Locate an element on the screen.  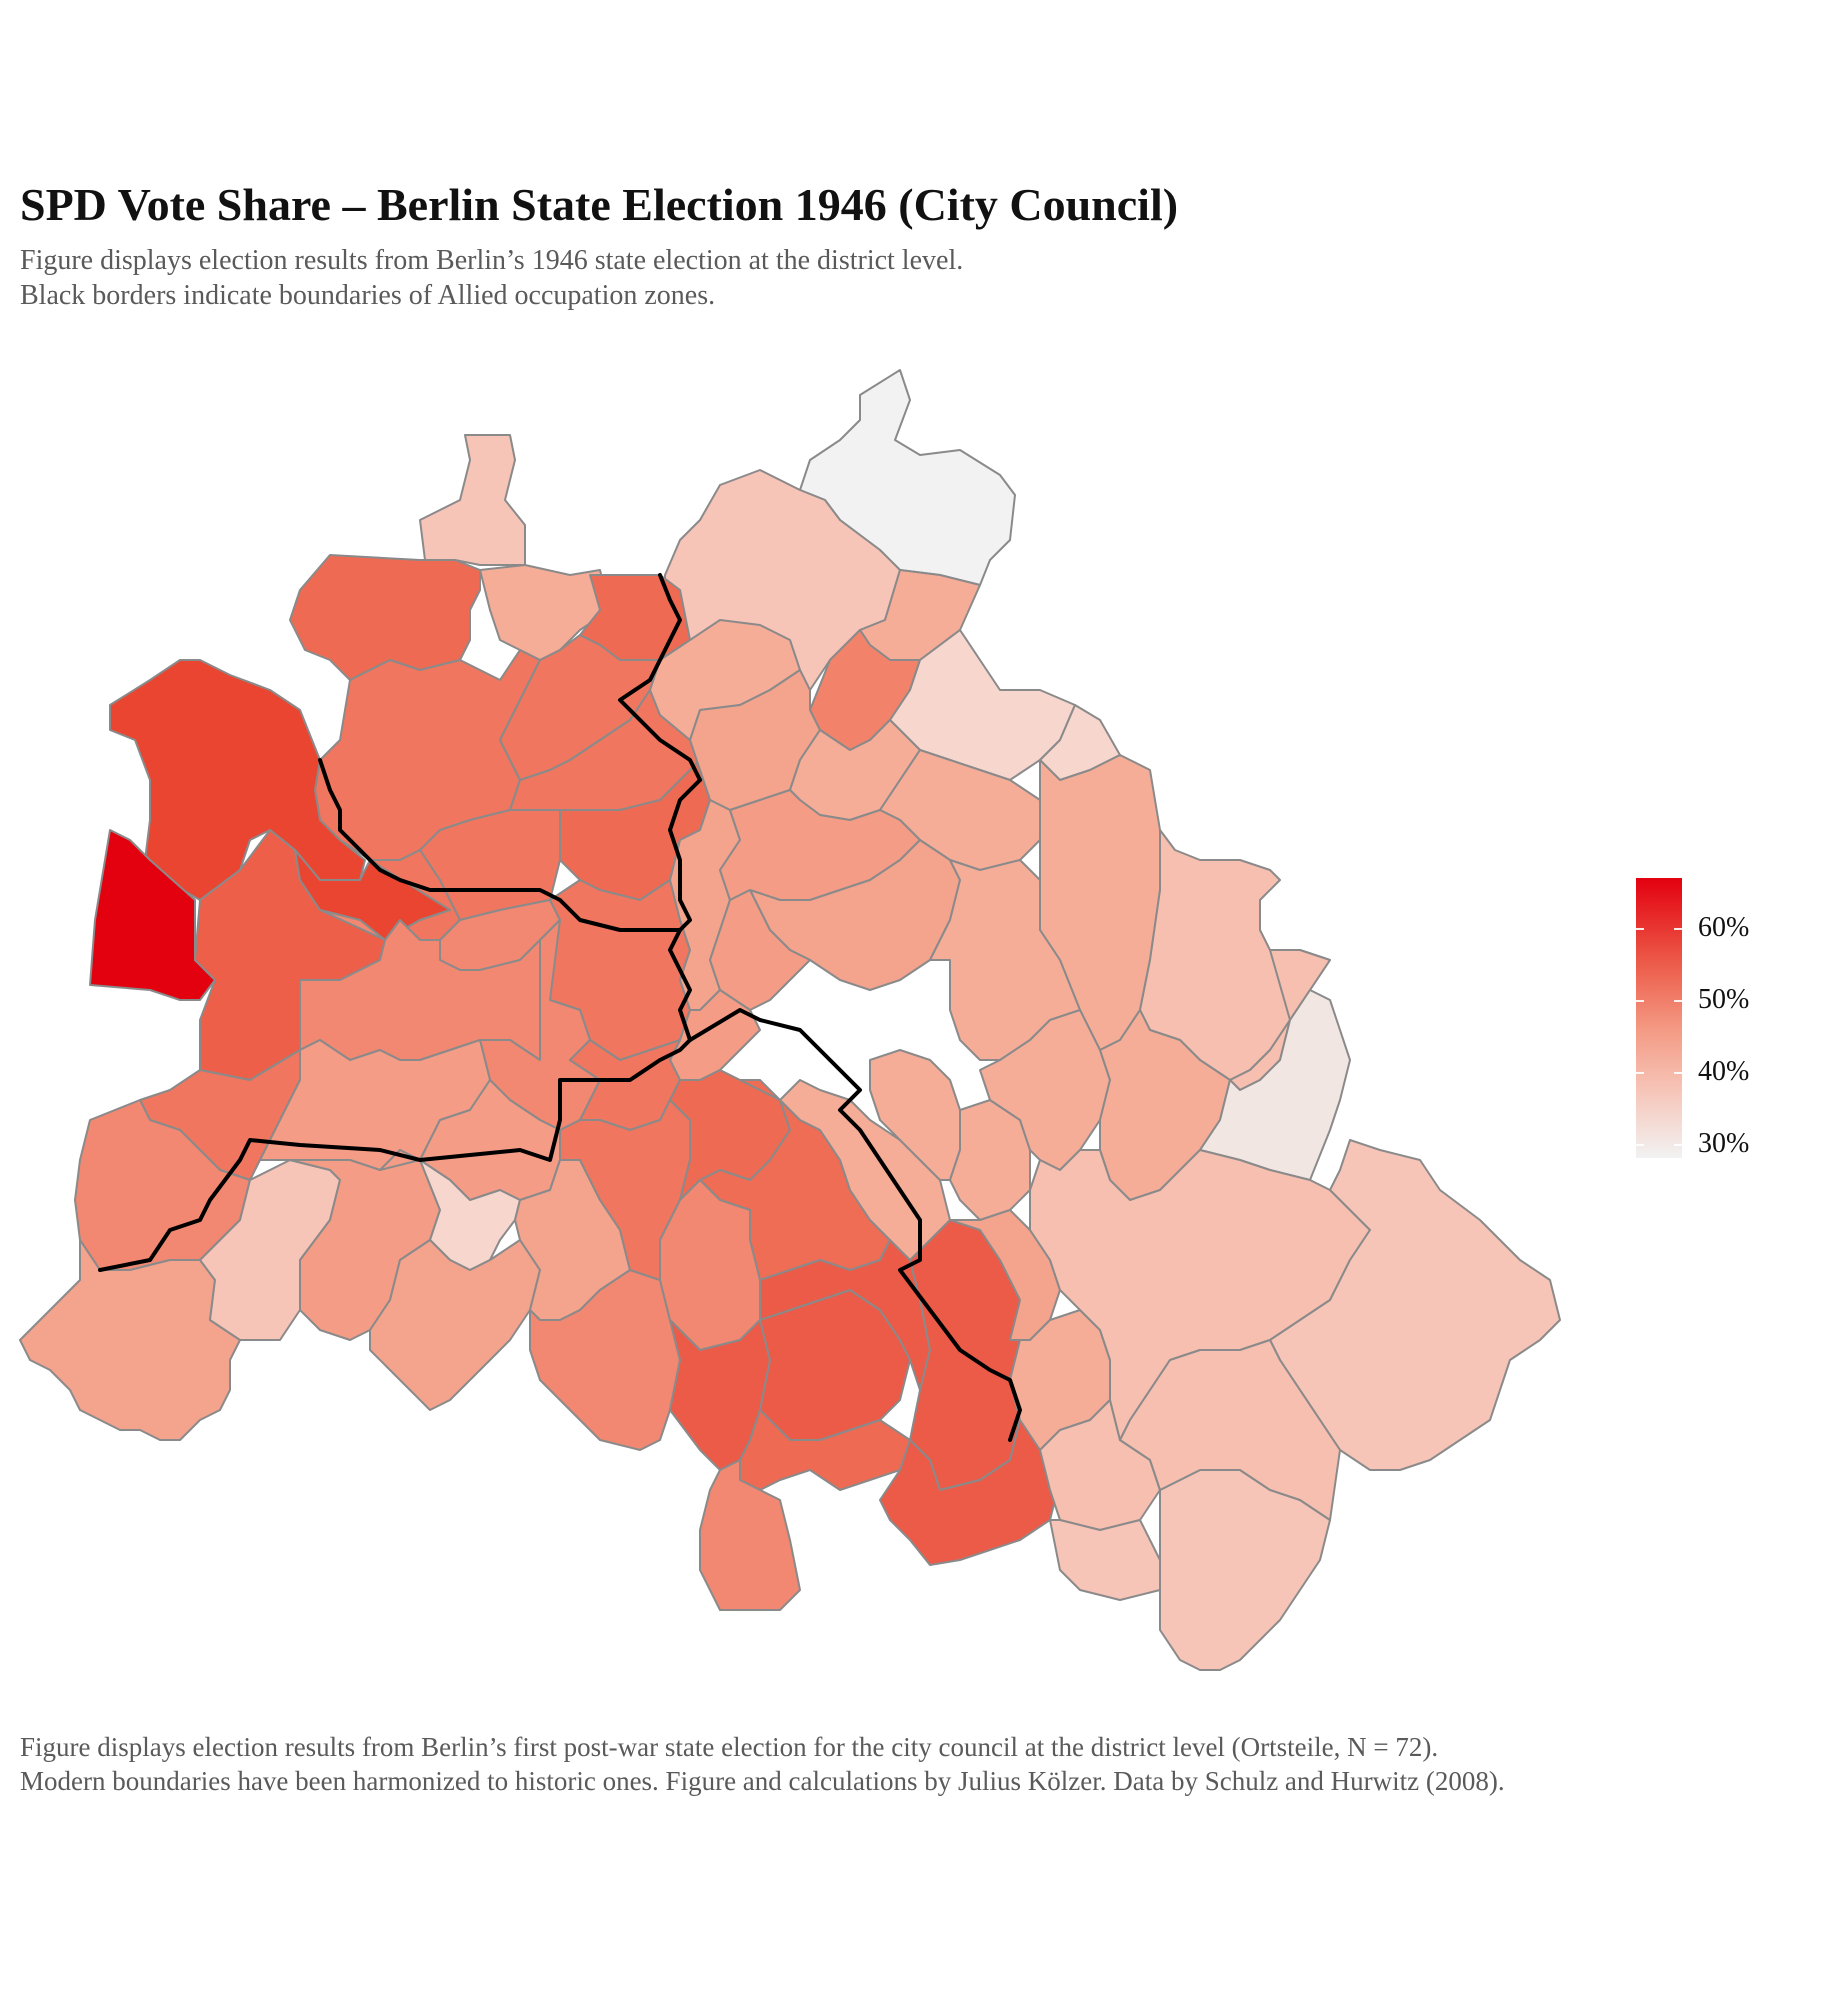
legend-label-60: 60% is located at coordinates (1724, 927).